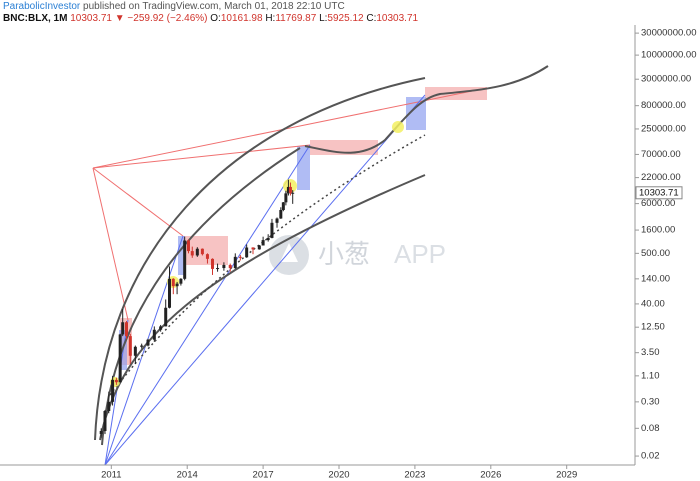 The image size is (700, 481). I want to click on y-tick-label: 1600.00, so click(658, 230).